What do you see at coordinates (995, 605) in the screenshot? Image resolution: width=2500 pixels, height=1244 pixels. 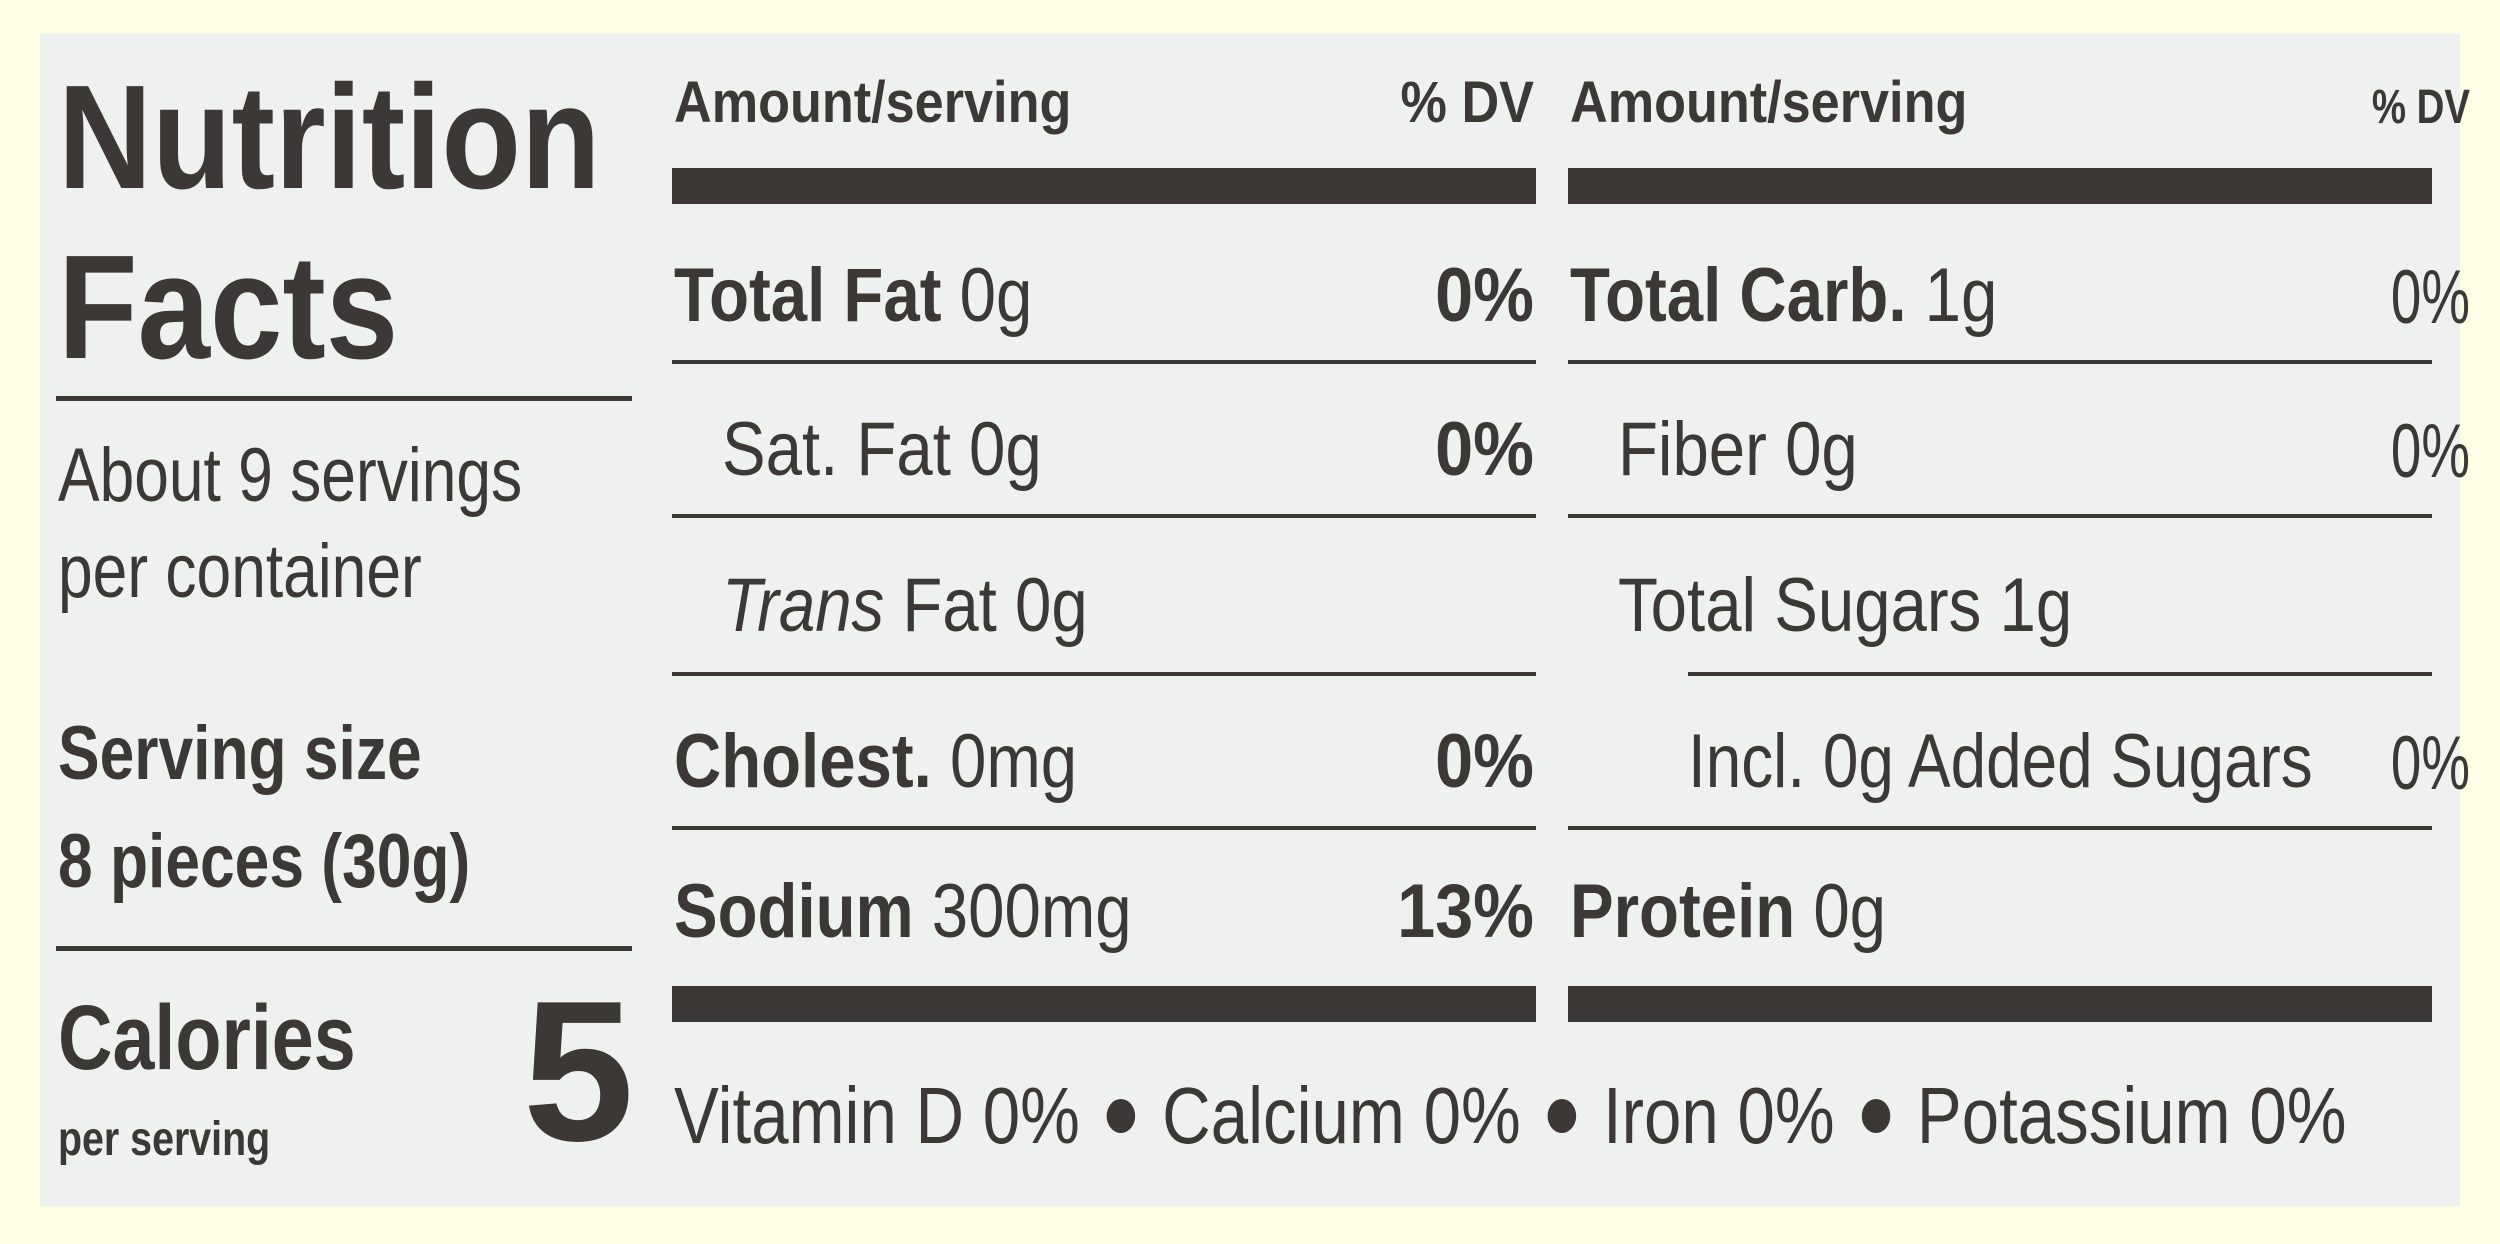 I see `trans-fat-rest: Fat 0g` at bounding box center [995, 605].